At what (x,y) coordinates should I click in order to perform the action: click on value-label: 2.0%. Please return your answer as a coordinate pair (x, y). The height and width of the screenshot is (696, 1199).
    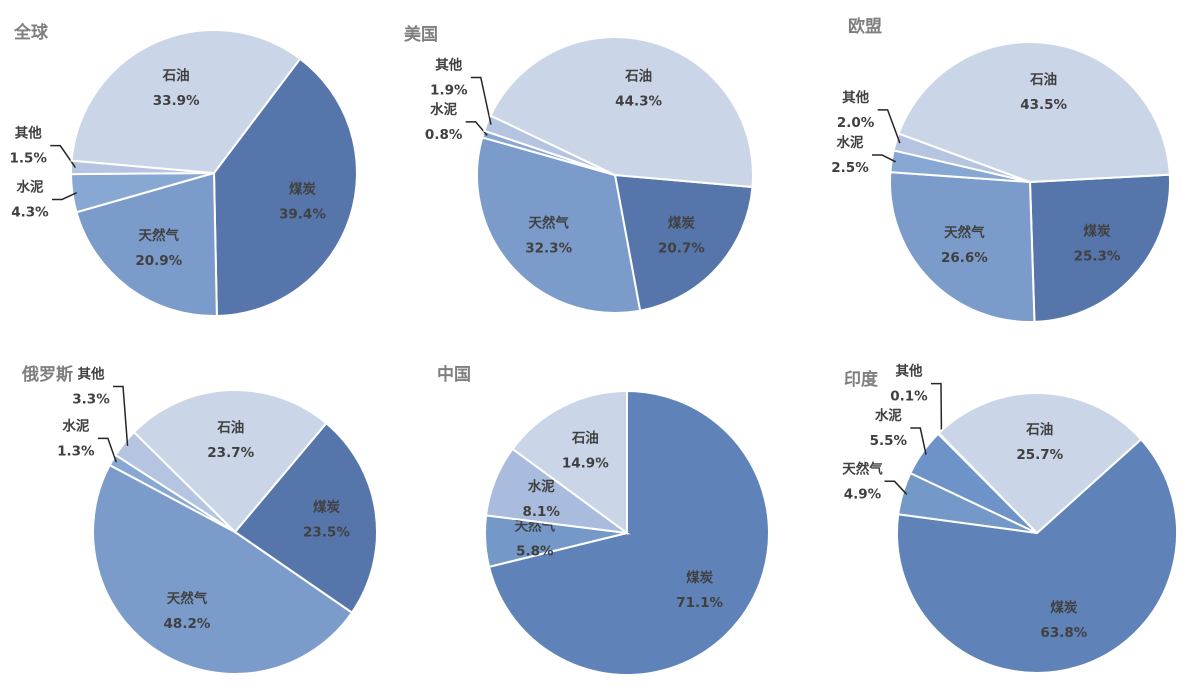
    Looking at the image, I should click on (856, 123).